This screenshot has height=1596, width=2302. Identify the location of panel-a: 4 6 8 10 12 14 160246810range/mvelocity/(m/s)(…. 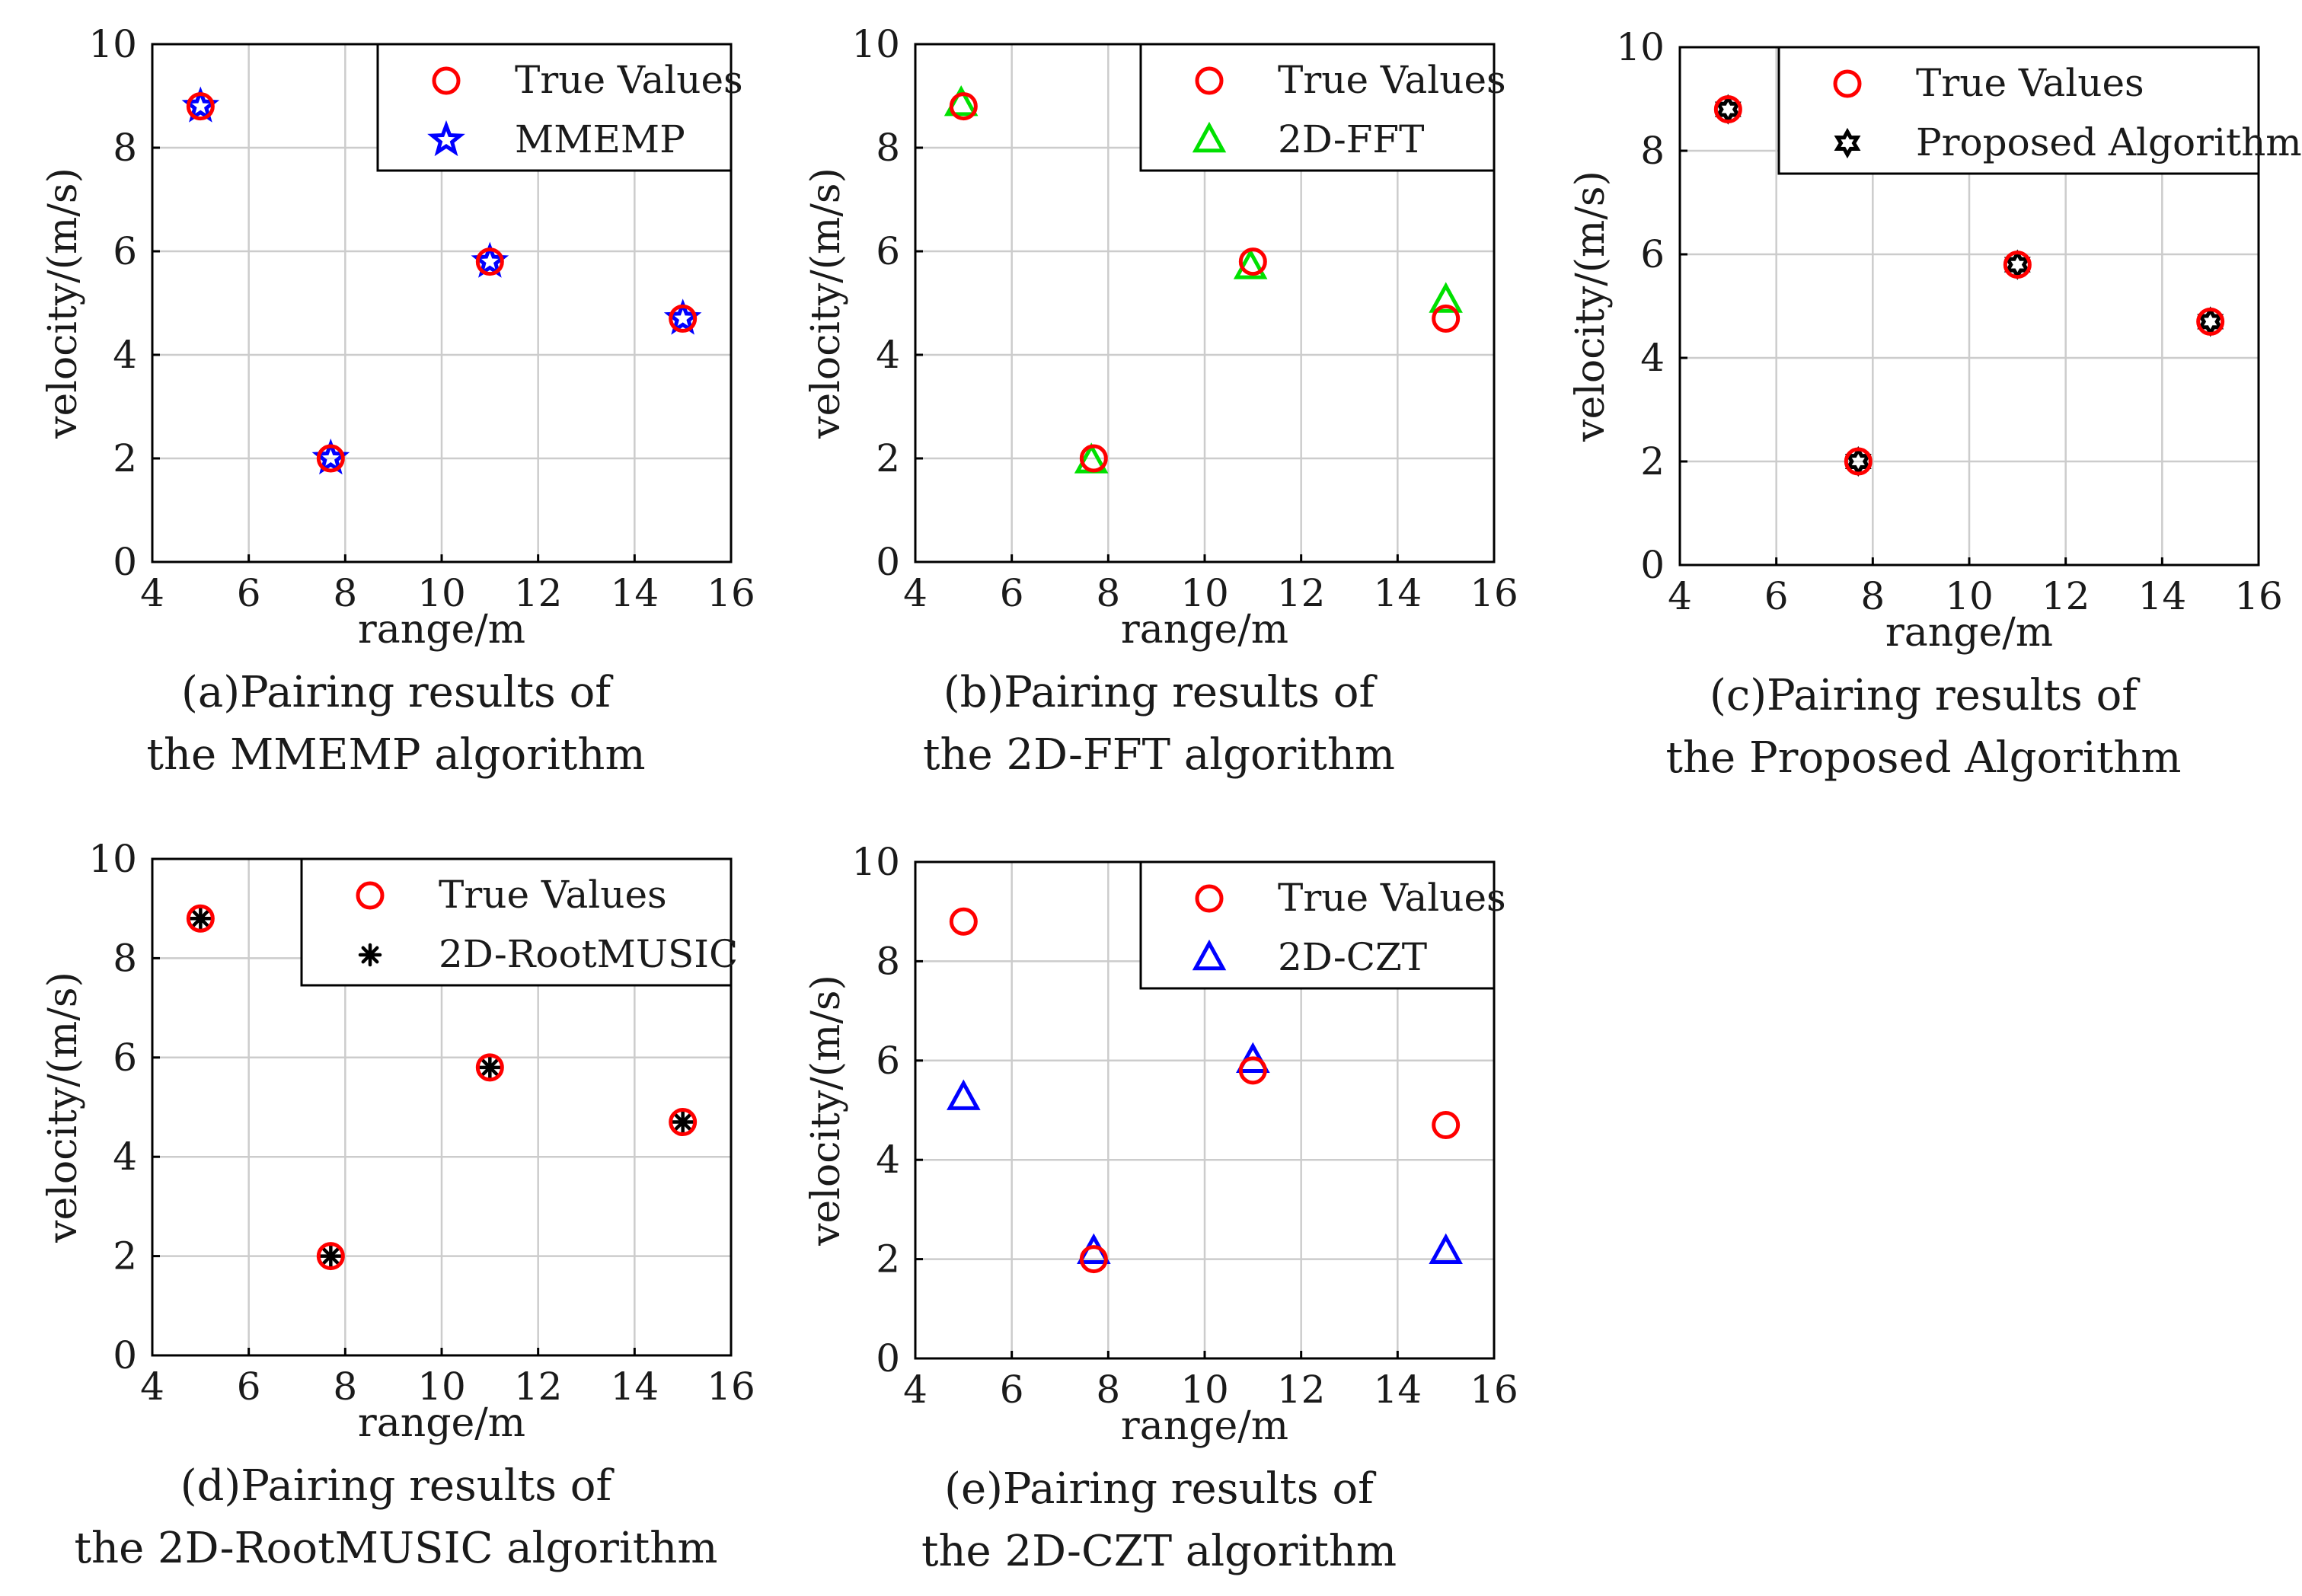
(397, 401).